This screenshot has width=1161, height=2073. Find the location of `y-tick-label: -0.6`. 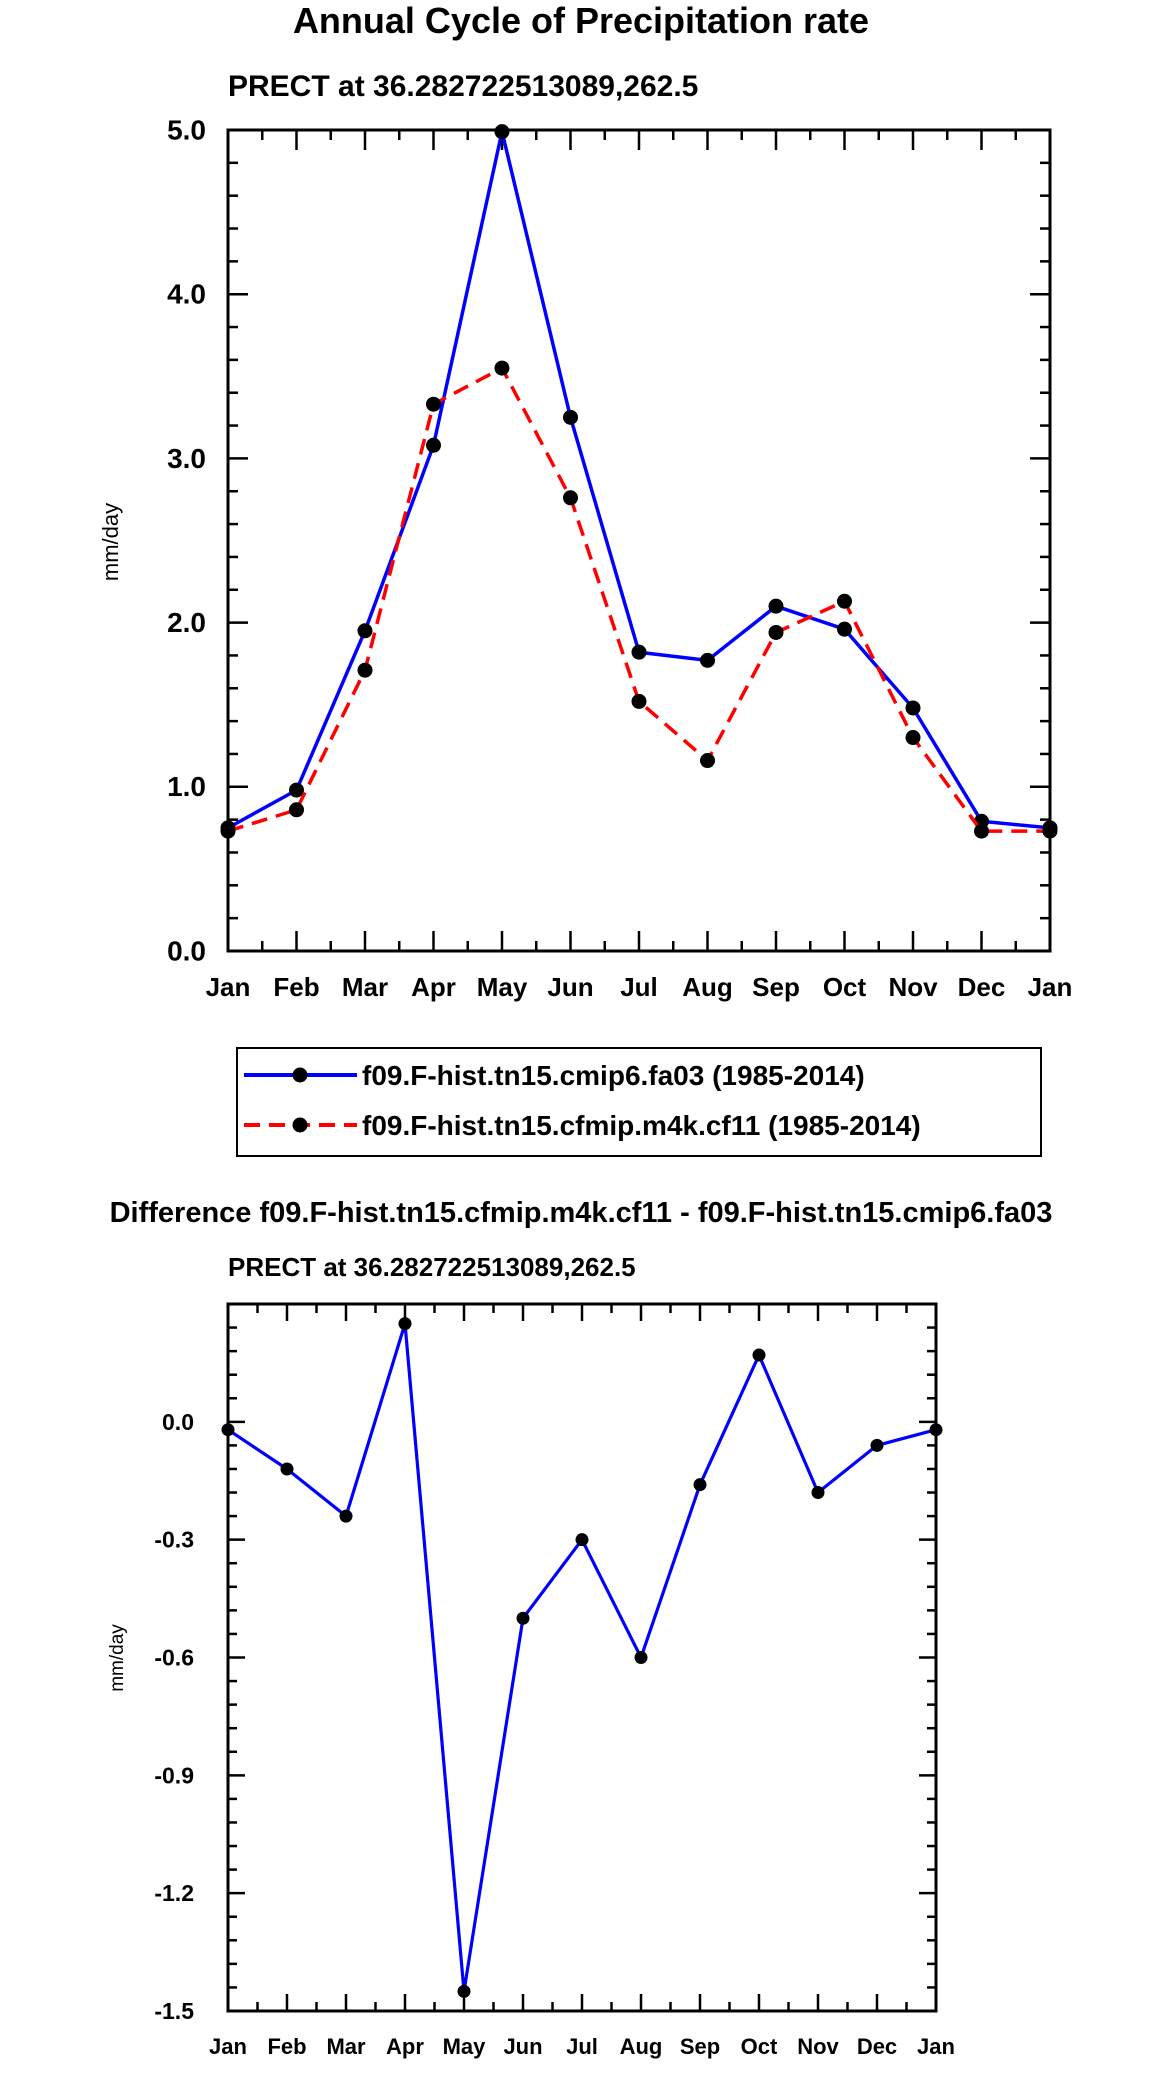

y-tick-label: -0.6 is located at coordinates (174, 1657).